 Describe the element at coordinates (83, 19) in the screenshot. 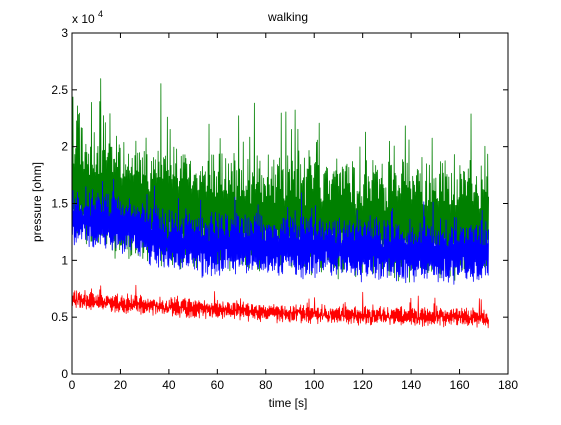

I see `y-exponent-base: x 10` at that location.